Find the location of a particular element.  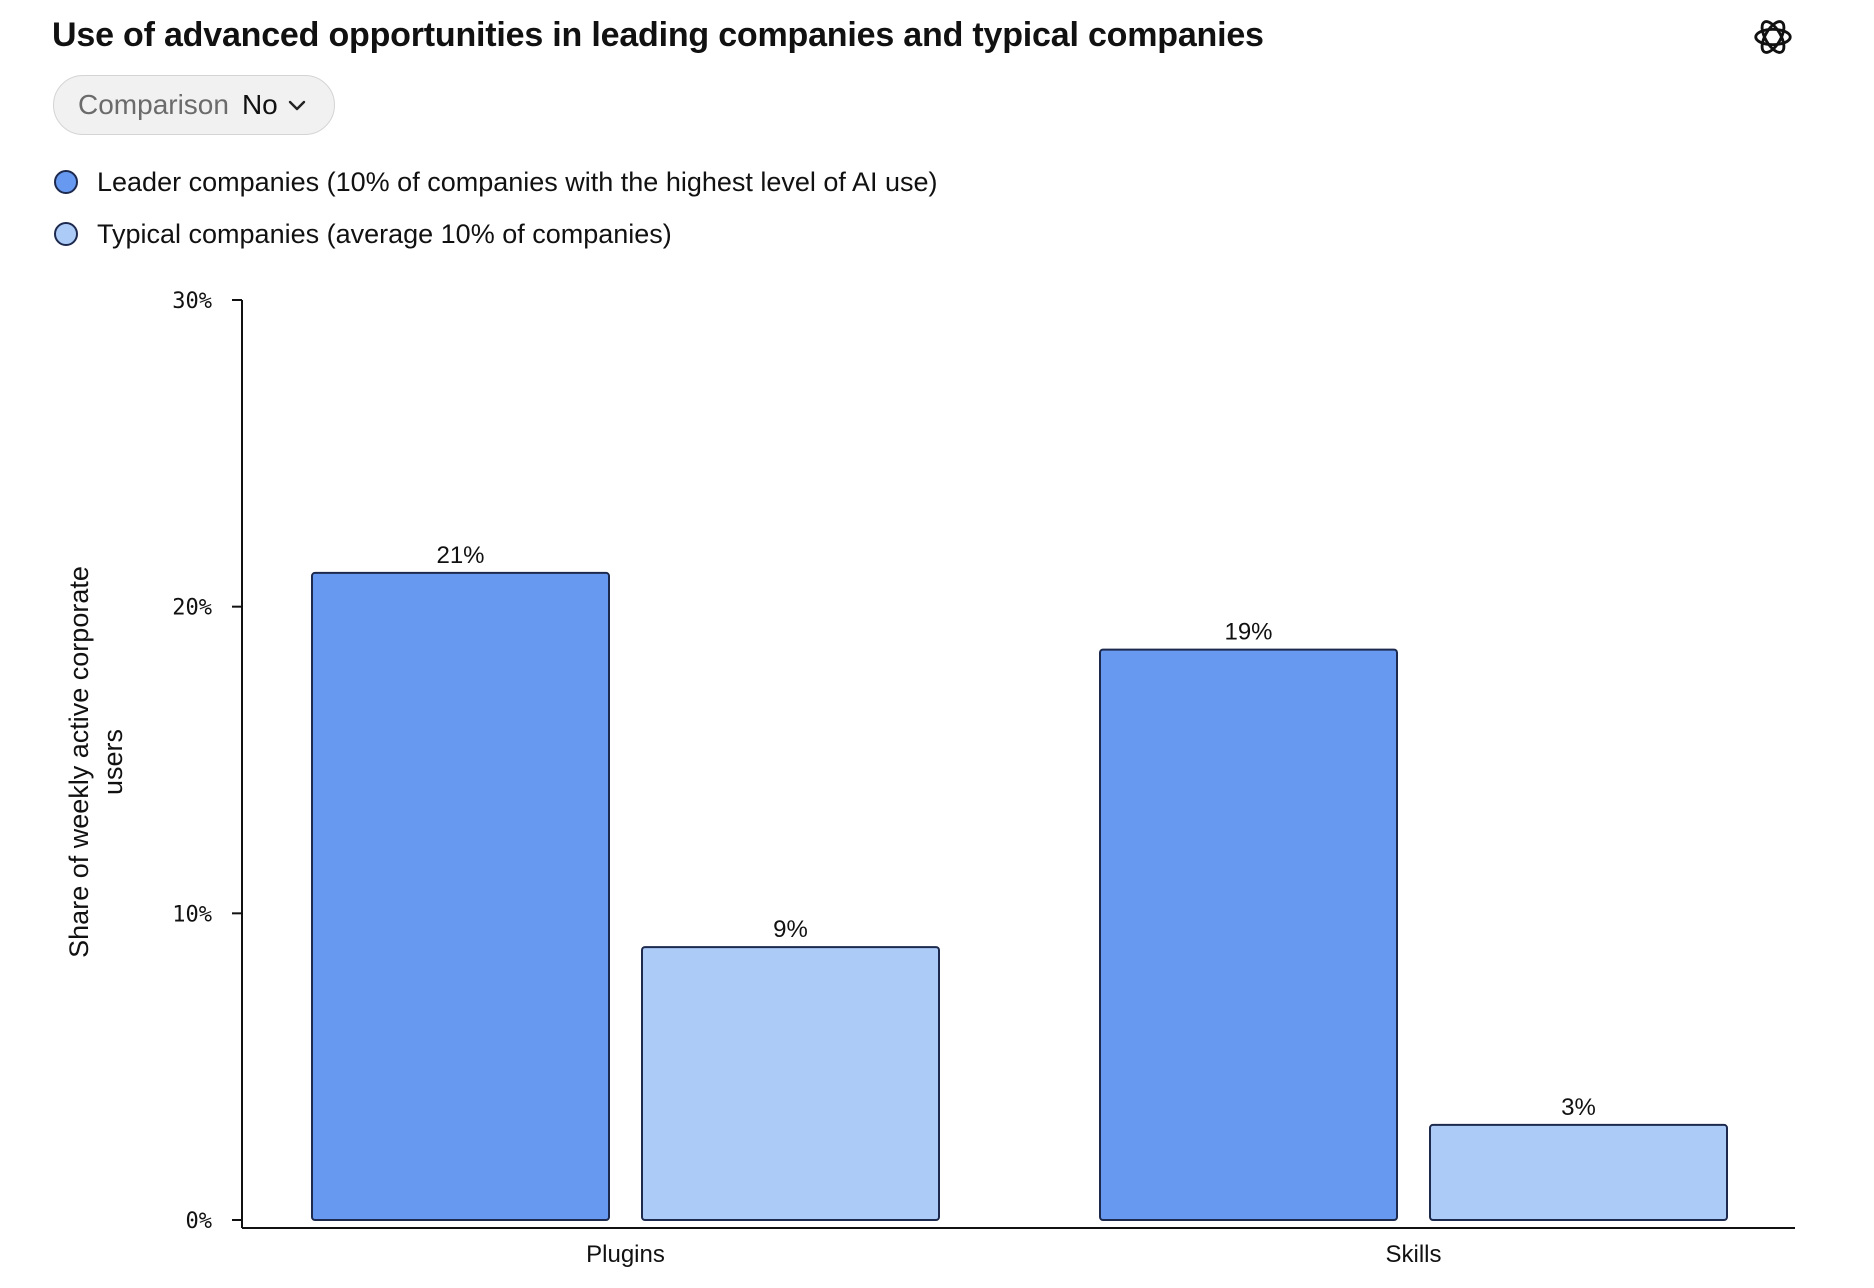

y-tick-label: 10% is located at coordinates (192, 914).